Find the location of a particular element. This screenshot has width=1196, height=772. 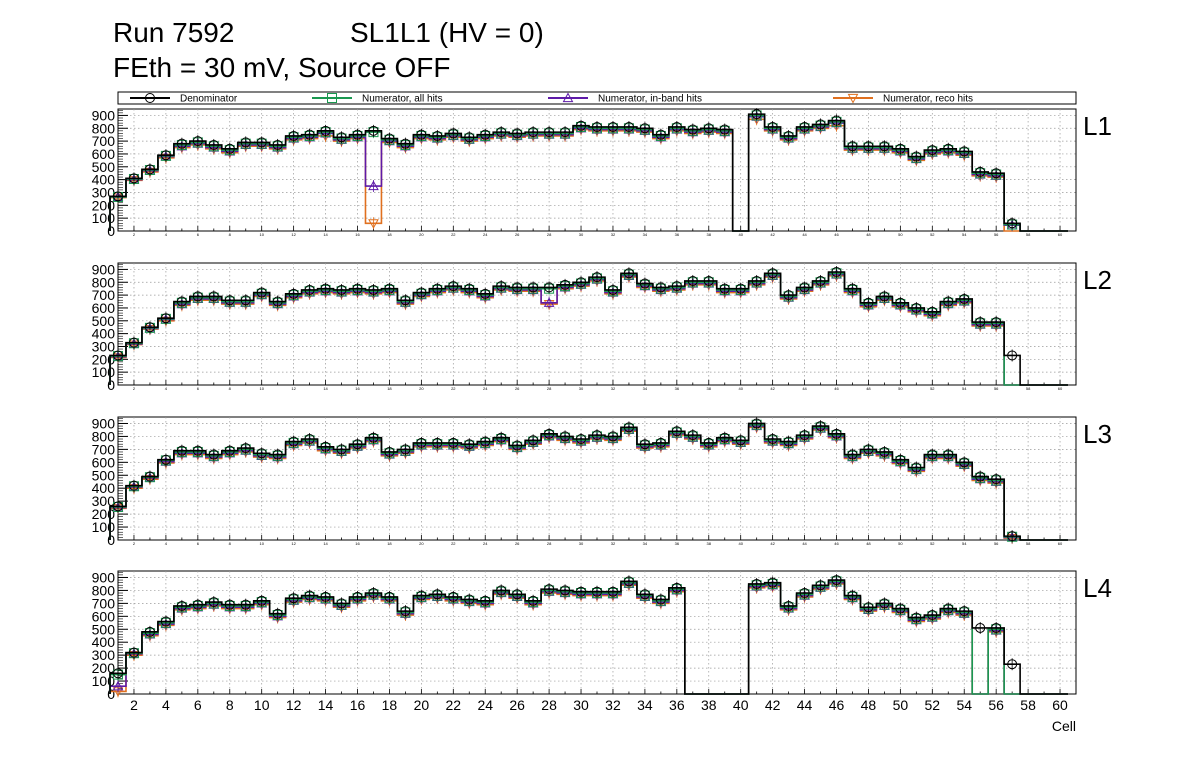

x-tick-label: 36 is located at coordinates (677, 234).